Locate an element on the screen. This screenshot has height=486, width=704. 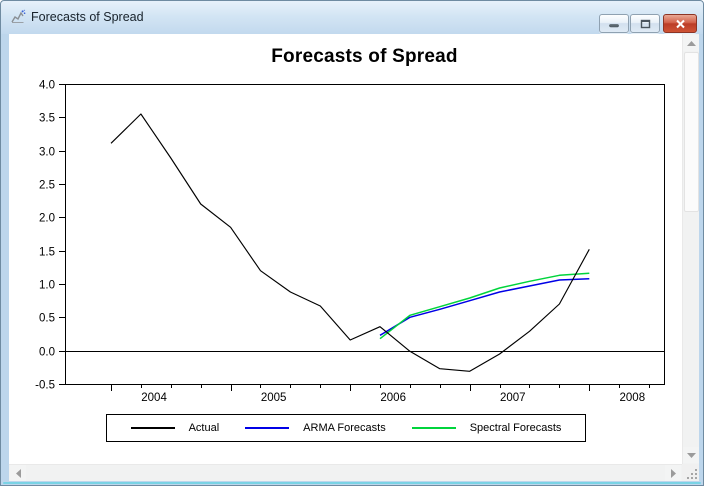
y-tick-label: 0.5 is located at coordinates (47, 319).